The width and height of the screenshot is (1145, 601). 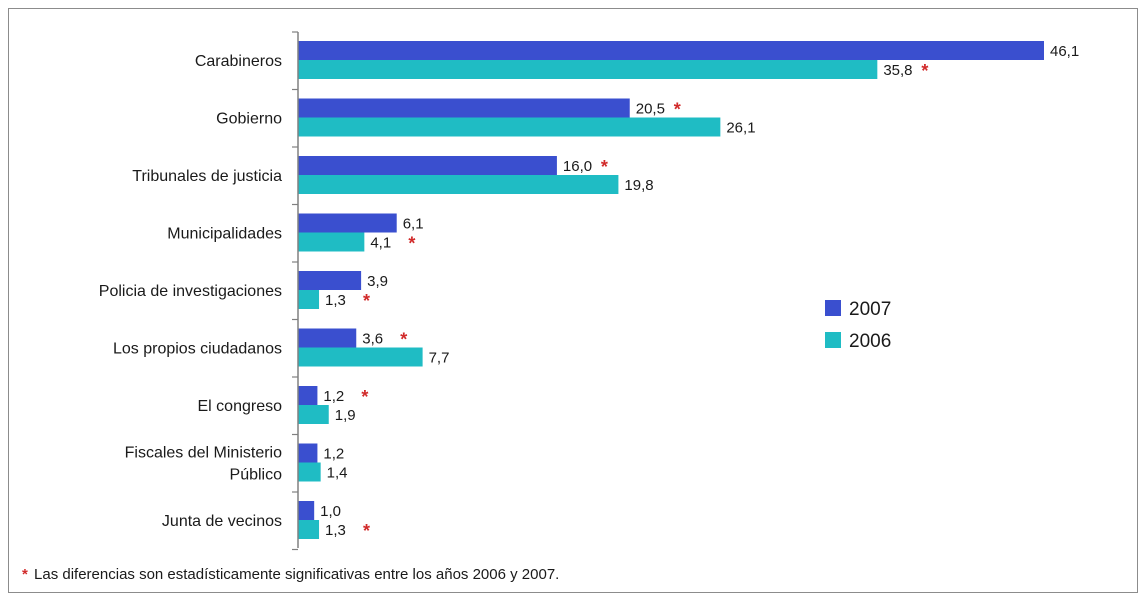 I want to click on category-label-line: Público, so click(x=256, y=475).